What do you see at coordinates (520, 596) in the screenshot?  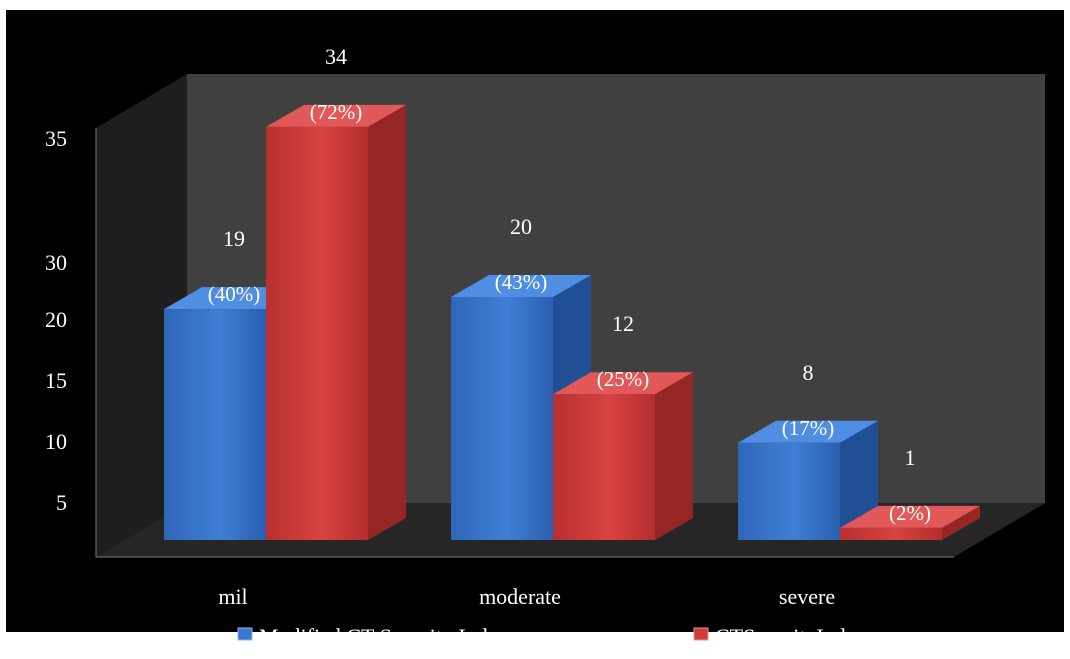 I see `category-label: moderate` at bounding box center [520, 596].